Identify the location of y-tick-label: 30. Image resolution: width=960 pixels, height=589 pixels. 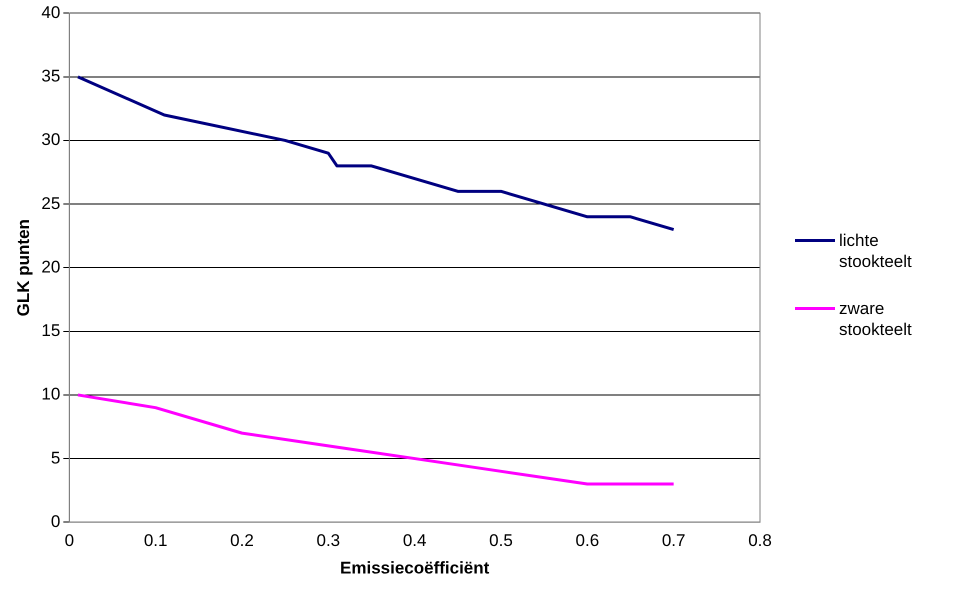
(50, 140).